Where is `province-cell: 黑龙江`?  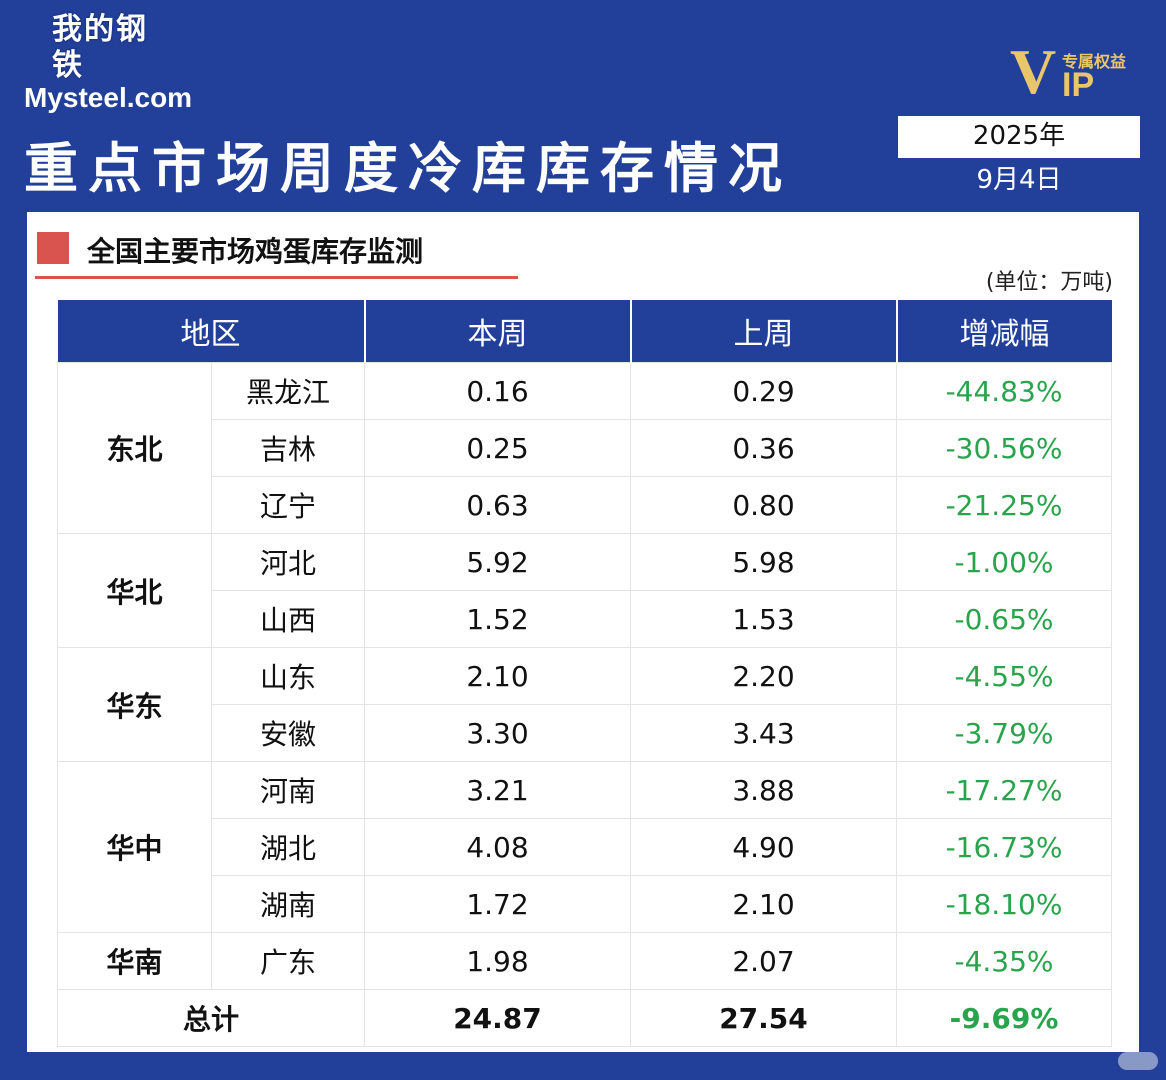
province-cell: 黑龙江 is located at coordinates (288, 391).